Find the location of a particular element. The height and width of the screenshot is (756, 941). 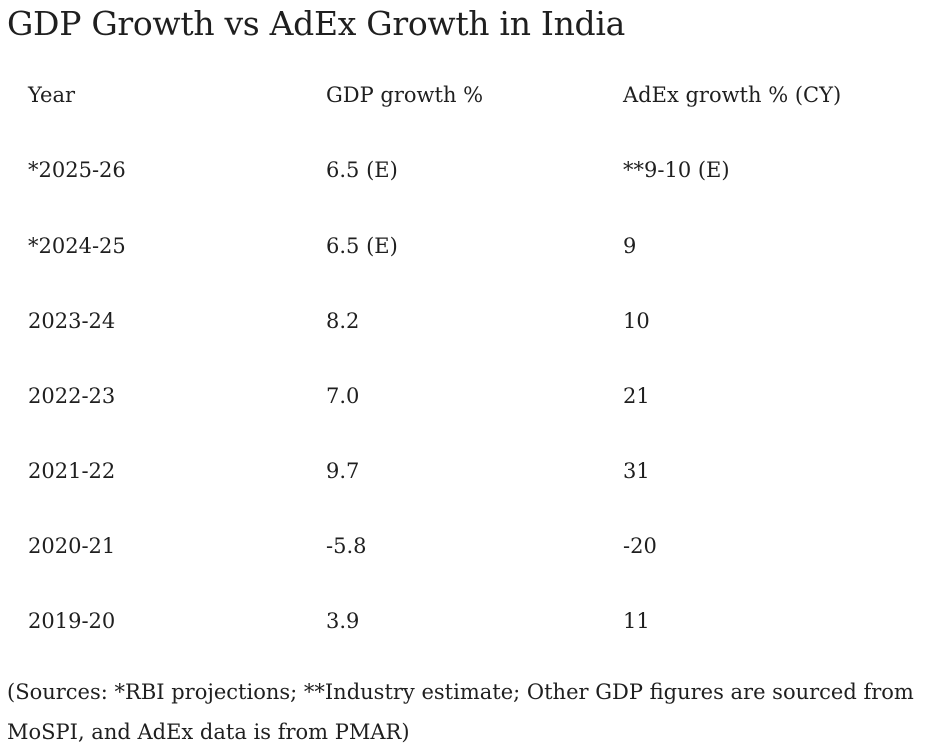

year-cell: 2022-23 is located at coordinates (72, 396).